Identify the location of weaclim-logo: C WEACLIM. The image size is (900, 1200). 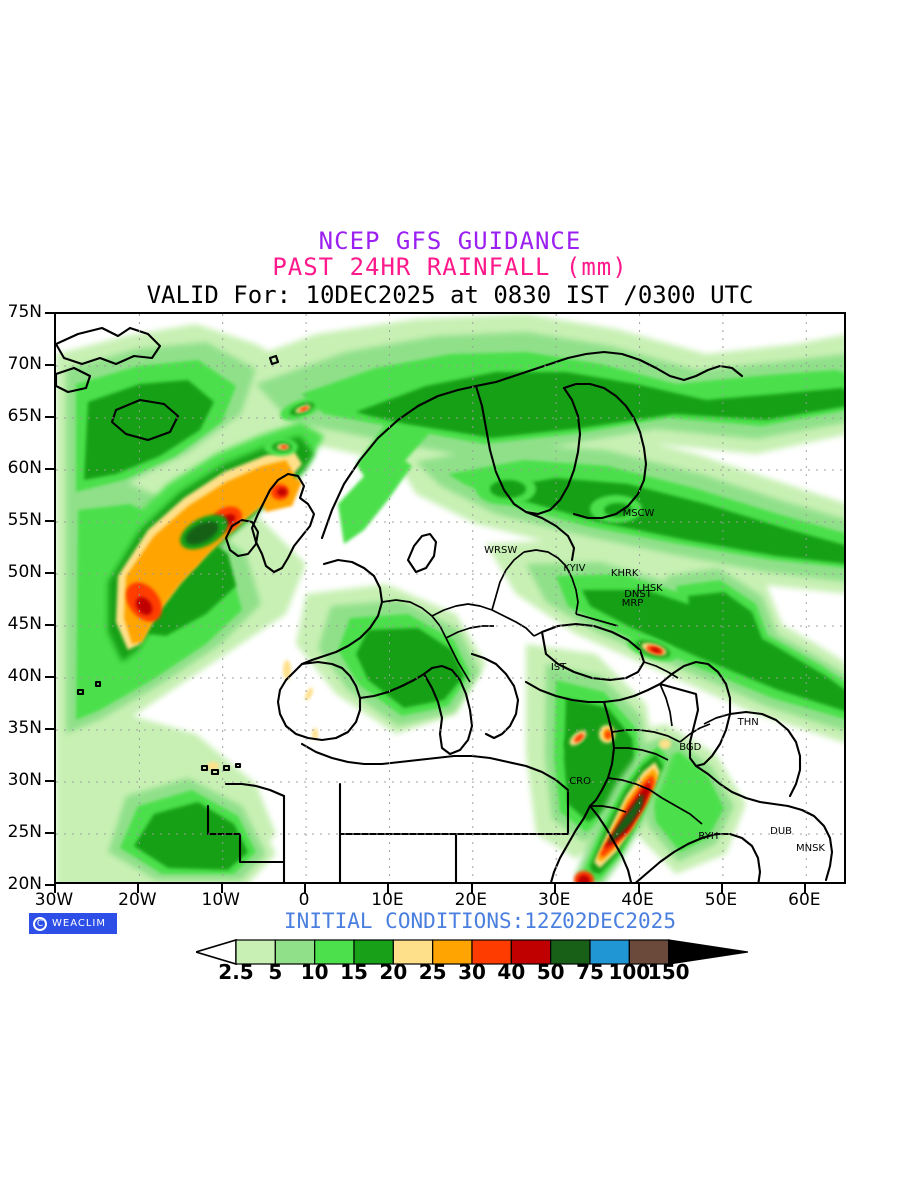
(73, 923).